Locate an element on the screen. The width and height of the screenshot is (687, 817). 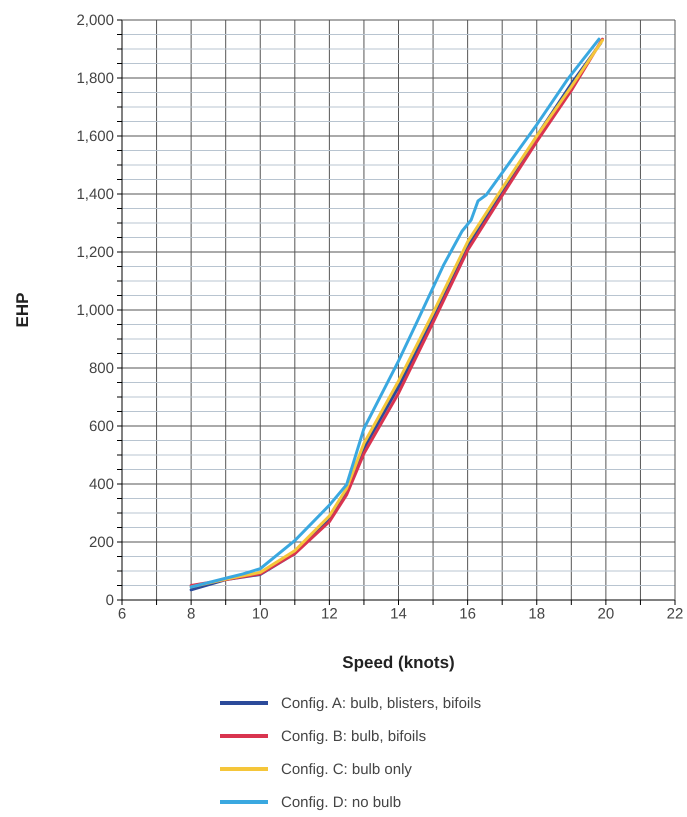
legend-label: Config. A: bulb, blisters, bifoils is located at coordinates (381, 703).